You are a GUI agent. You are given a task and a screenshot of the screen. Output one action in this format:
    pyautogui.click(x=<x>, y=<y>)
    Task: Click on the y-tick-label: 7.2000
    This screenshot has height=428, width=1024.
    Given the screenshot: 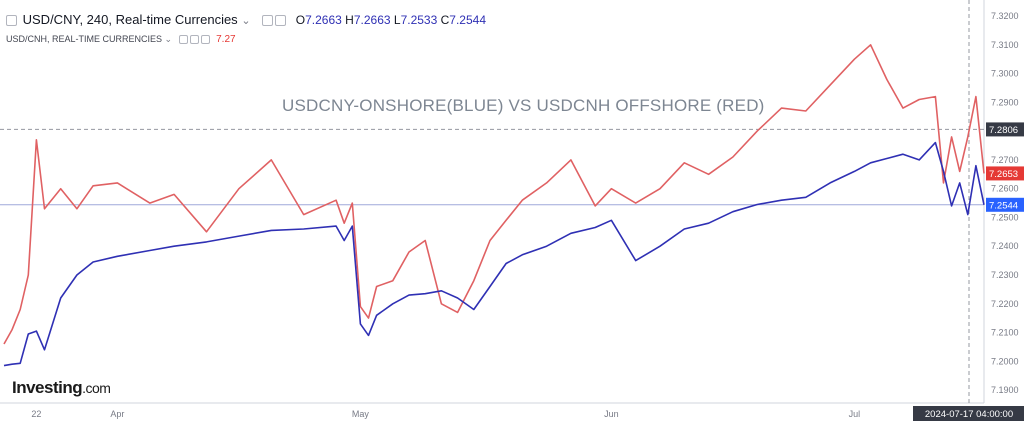 What is the action you would take?
    pyautogui.click(x=1005, y=361)
    